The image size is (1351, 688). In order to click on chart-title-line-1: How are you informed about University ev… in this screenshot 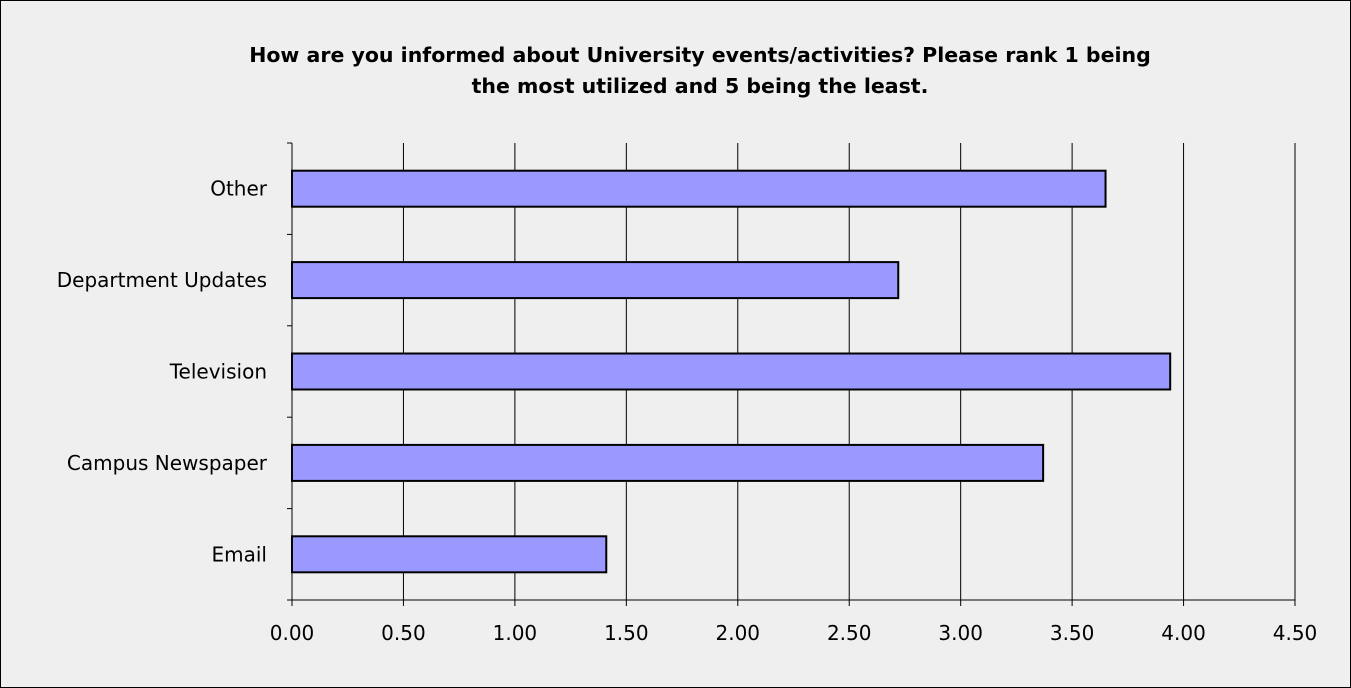, I will do `click(700, 55)`.